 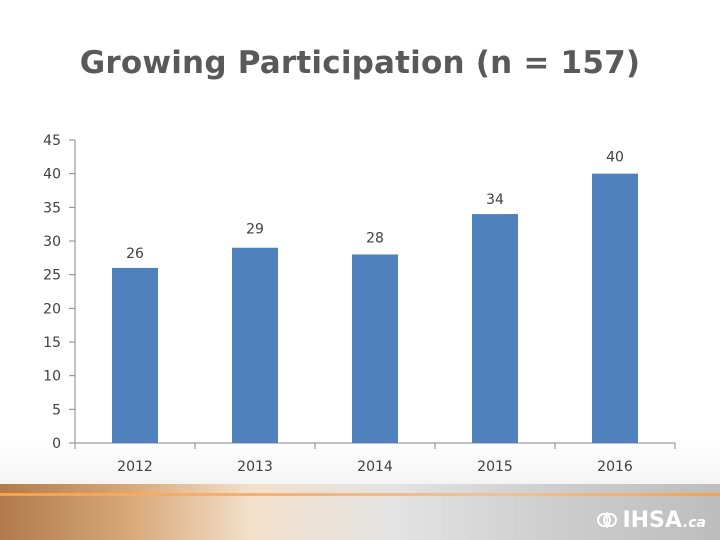 I want to click on y-tick-label: 35, so click(x=52, y=208).